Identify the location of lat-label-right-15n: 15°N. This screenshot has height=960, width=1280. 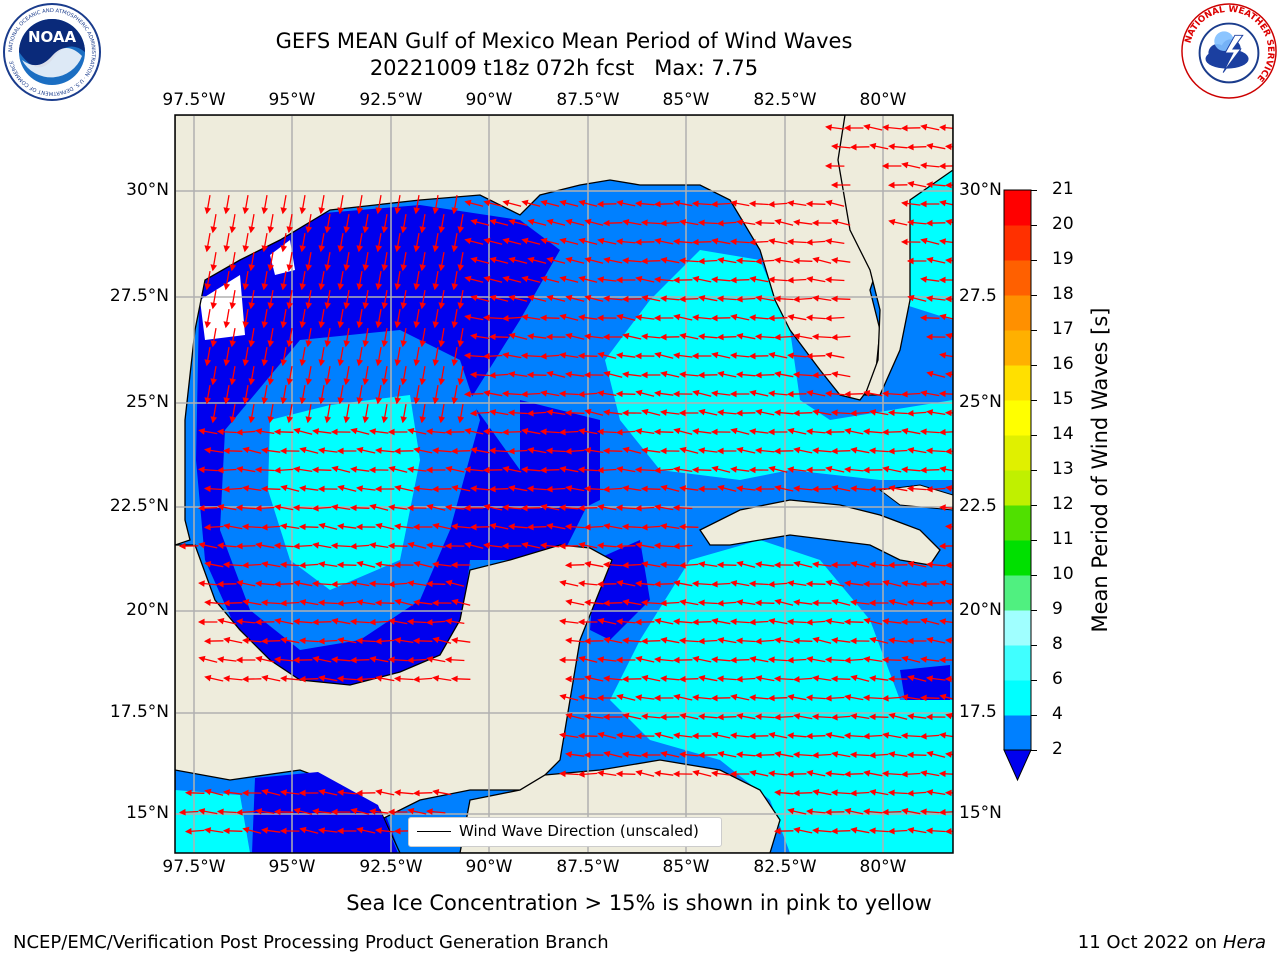
(980, 813).